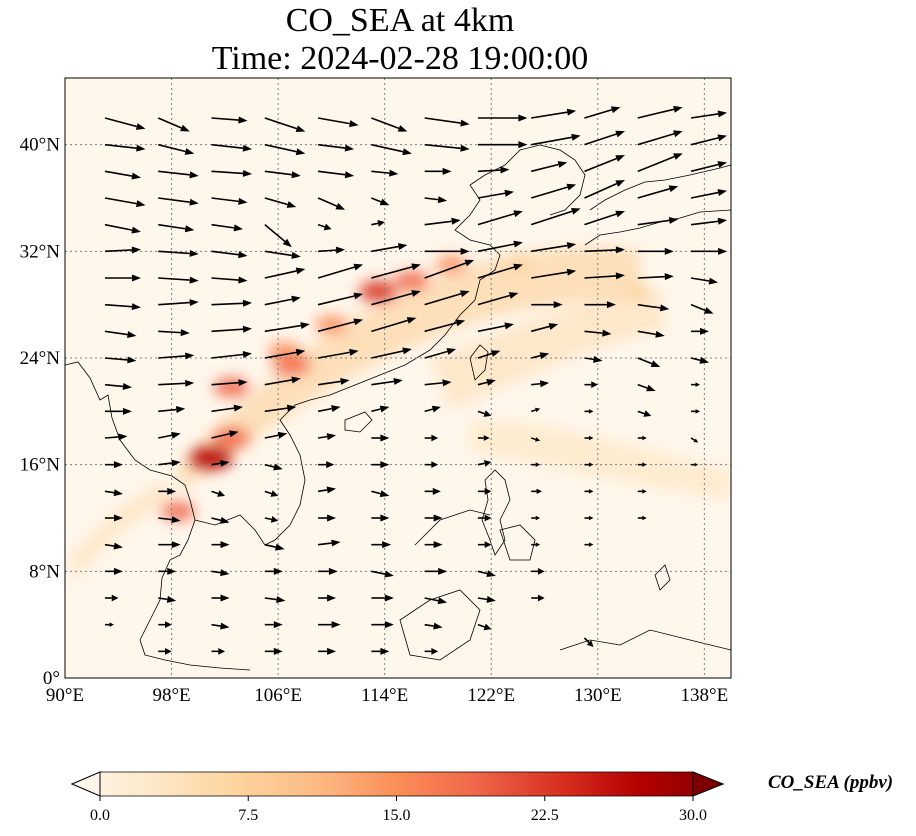 The image size is (916, 836). What do you see at coordinates (481, 797) in the screenshot?
I see `colorbar: 0.0 7.5 15.0 22.5 30.0 CO_SEA (ppbv)` at bounding box center [481, 797].